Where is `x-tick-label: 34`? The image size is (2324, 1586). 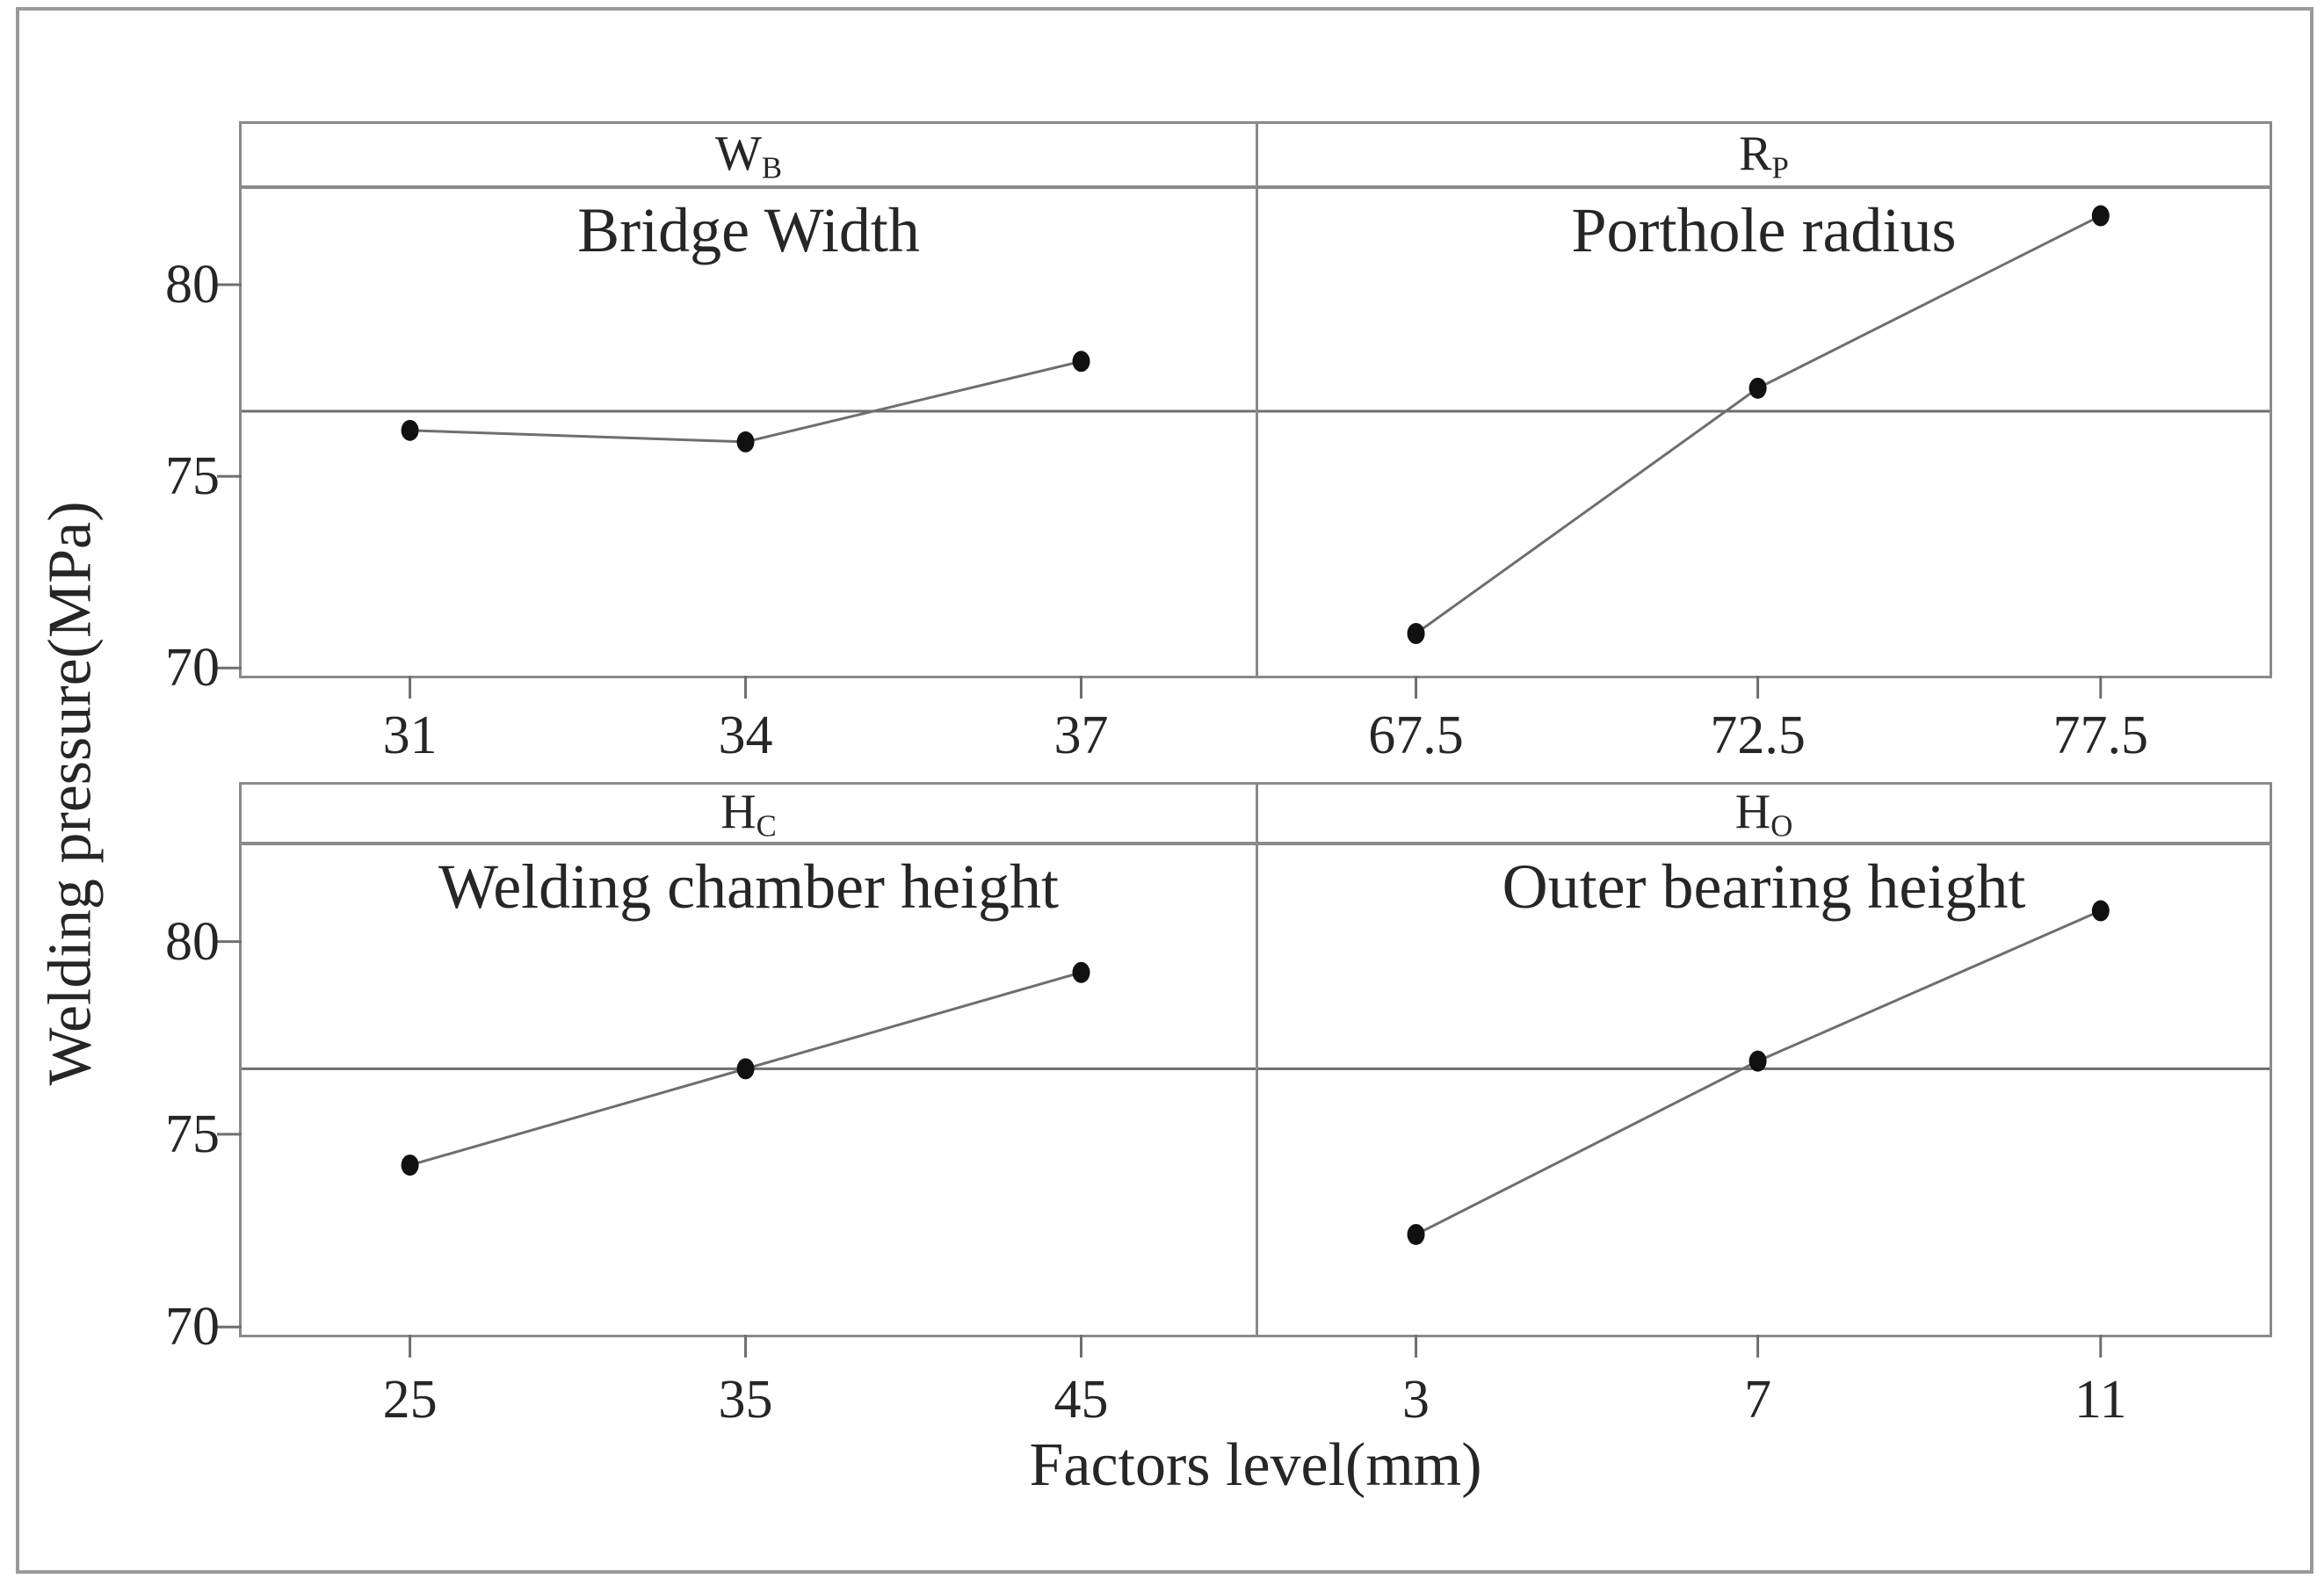
x-tick-label: 34 is located at coordinates (745, 735).